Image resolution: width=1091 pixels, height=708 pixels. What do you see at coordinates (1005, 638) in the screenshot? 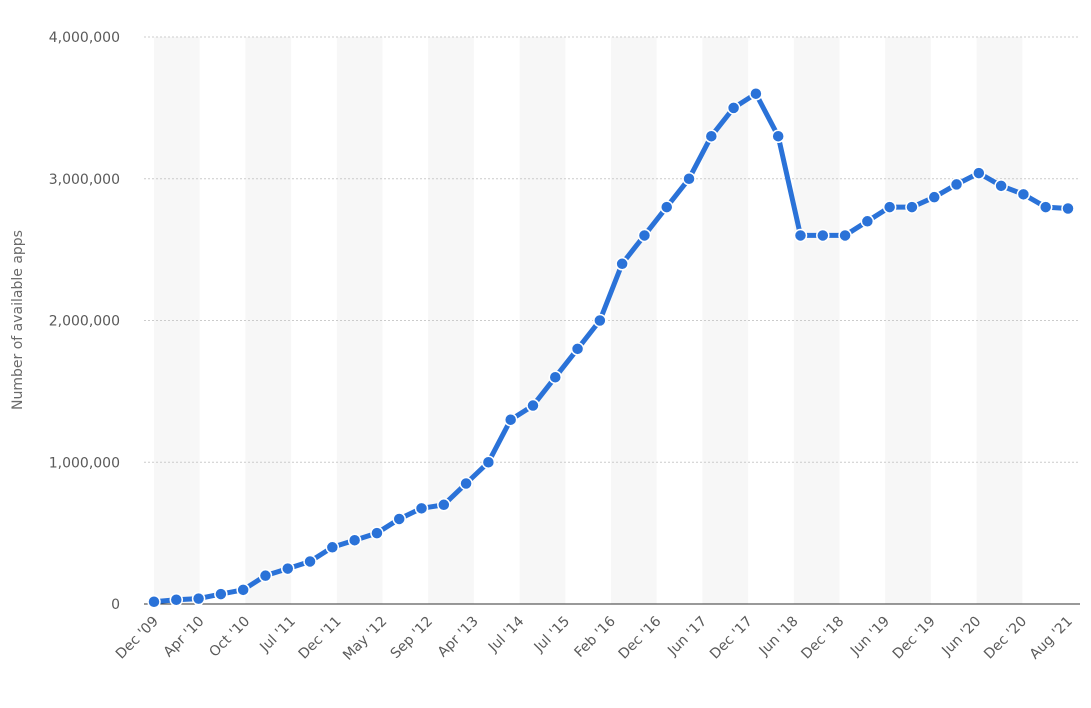
I see `x-tick-label: Dec '20` at bounding box center [1005, 638].